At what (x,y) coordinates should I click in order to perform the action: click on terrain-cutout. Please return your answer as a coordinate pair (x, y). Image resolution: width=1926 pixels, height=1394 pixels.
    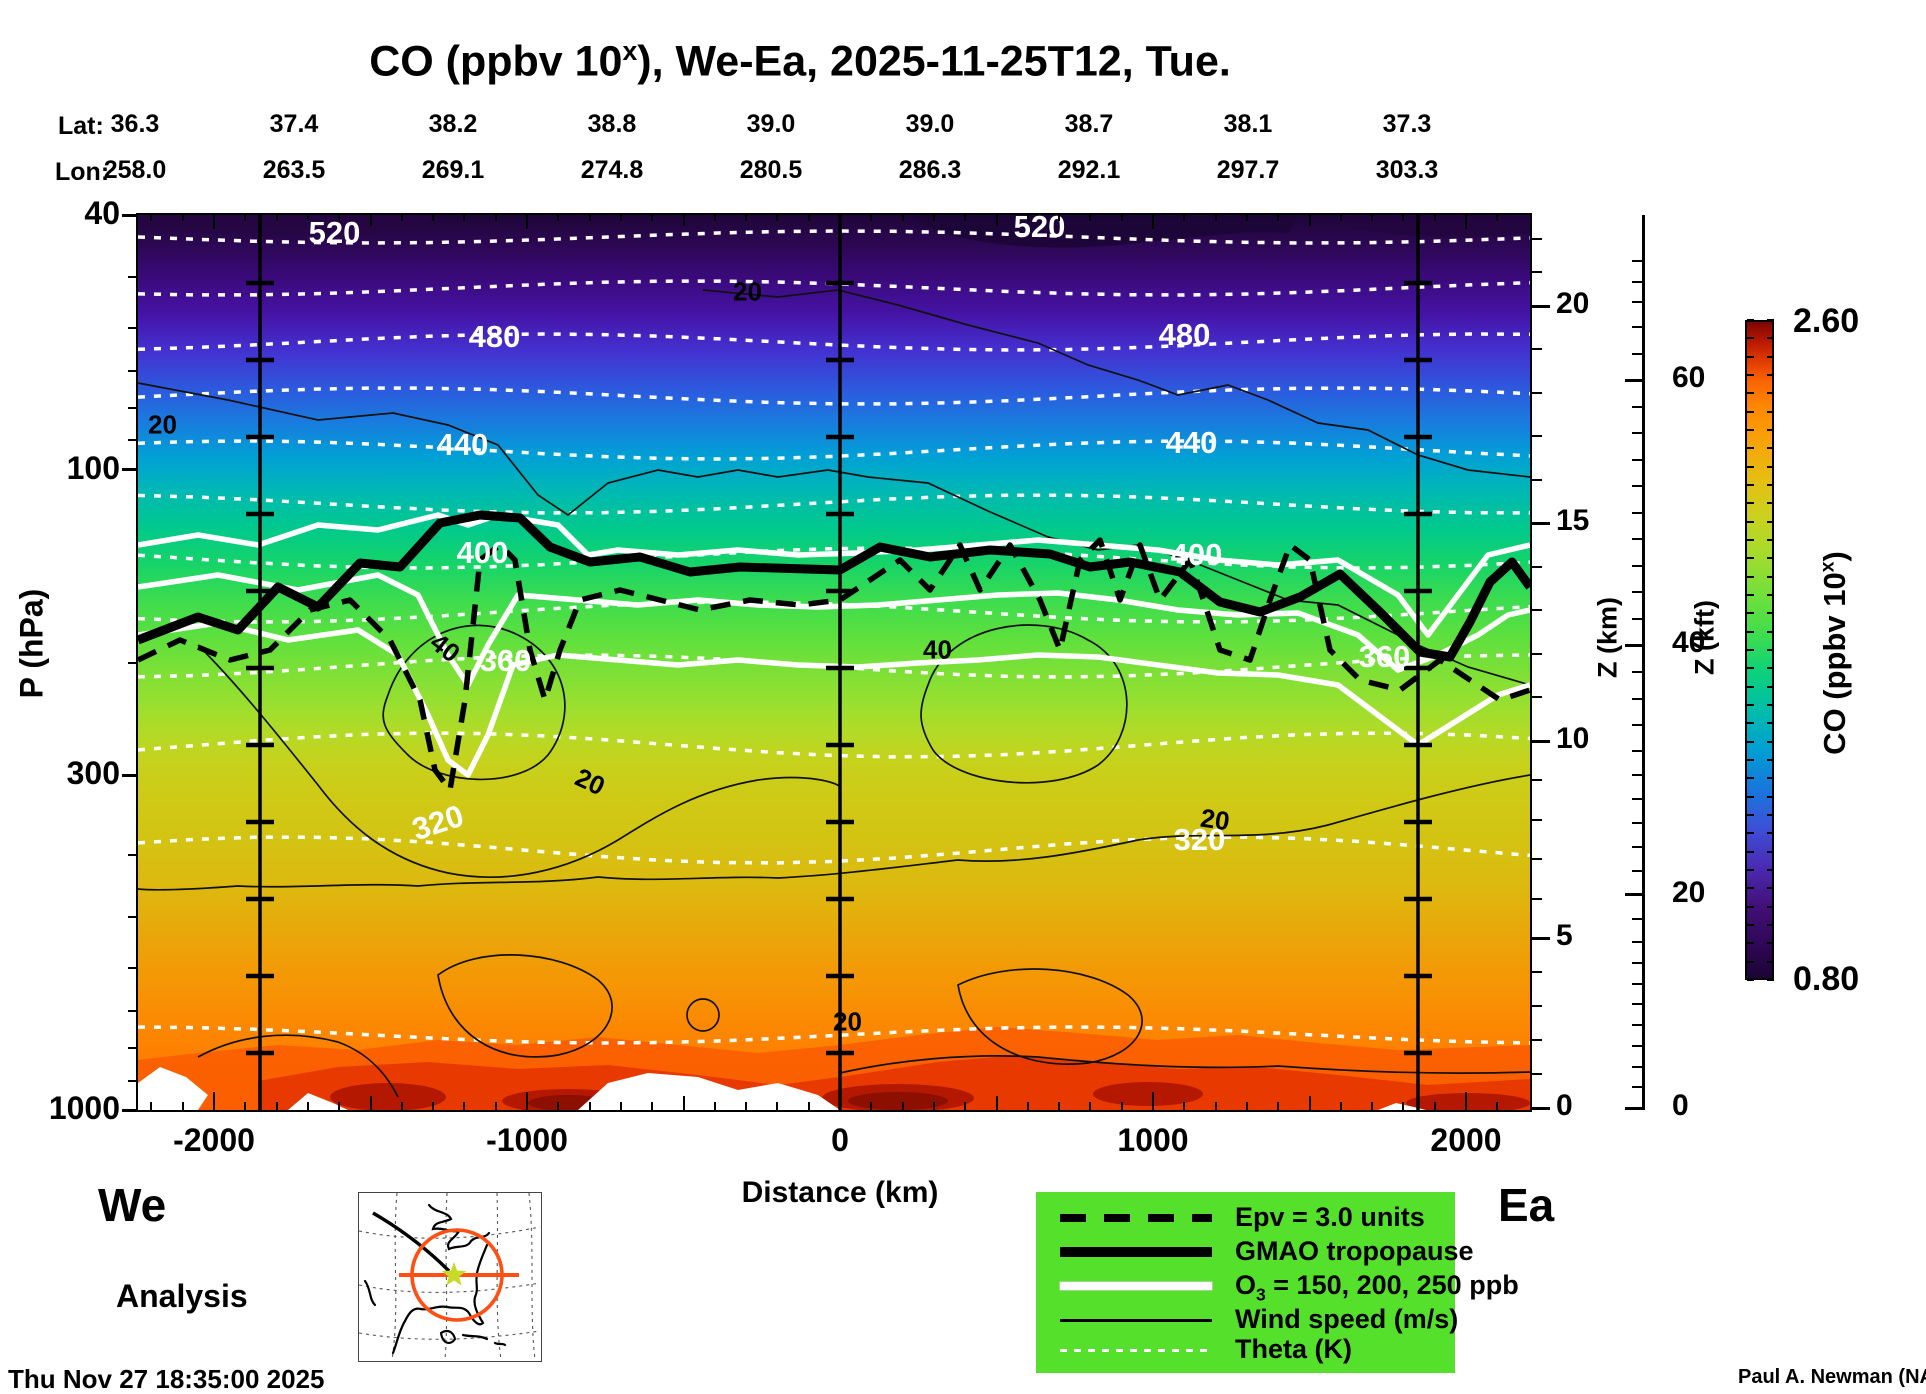
    Looking at the image, I should click on (317, 1101).